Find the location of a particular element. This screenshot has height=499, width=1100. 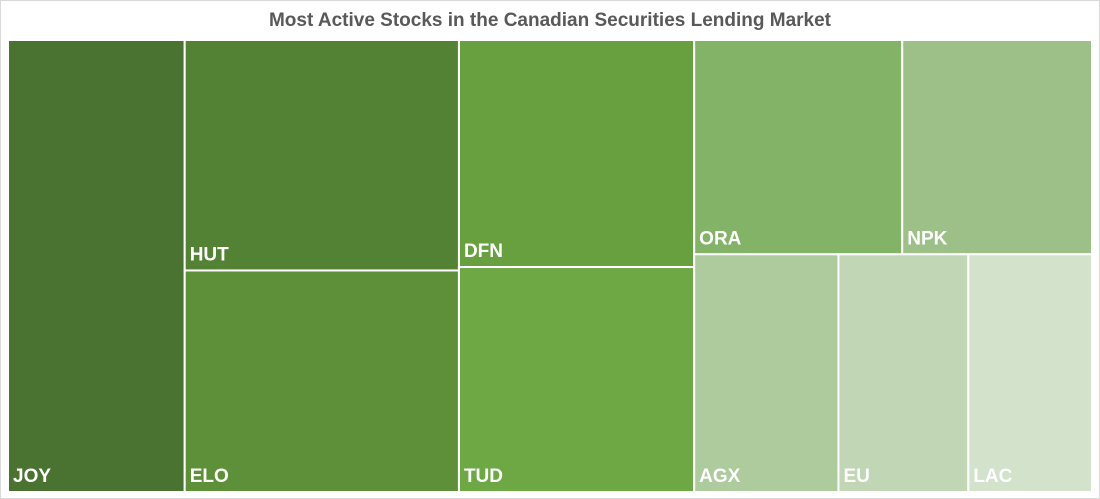

cell-label: EU is located at coordinates (856, 476).